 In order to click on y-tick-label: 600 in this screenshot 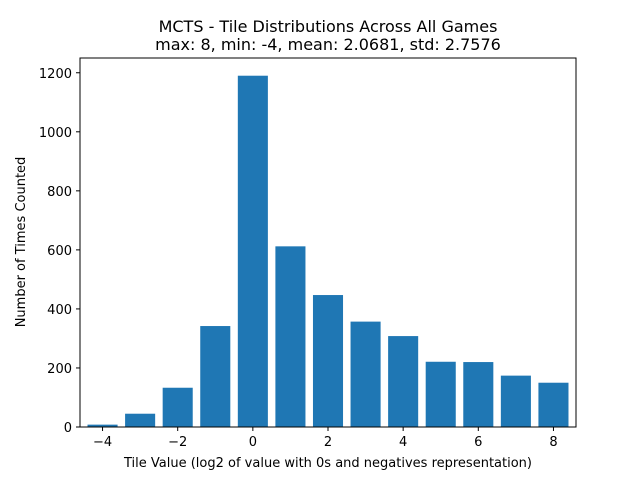, I will do `click(59, 251)`.